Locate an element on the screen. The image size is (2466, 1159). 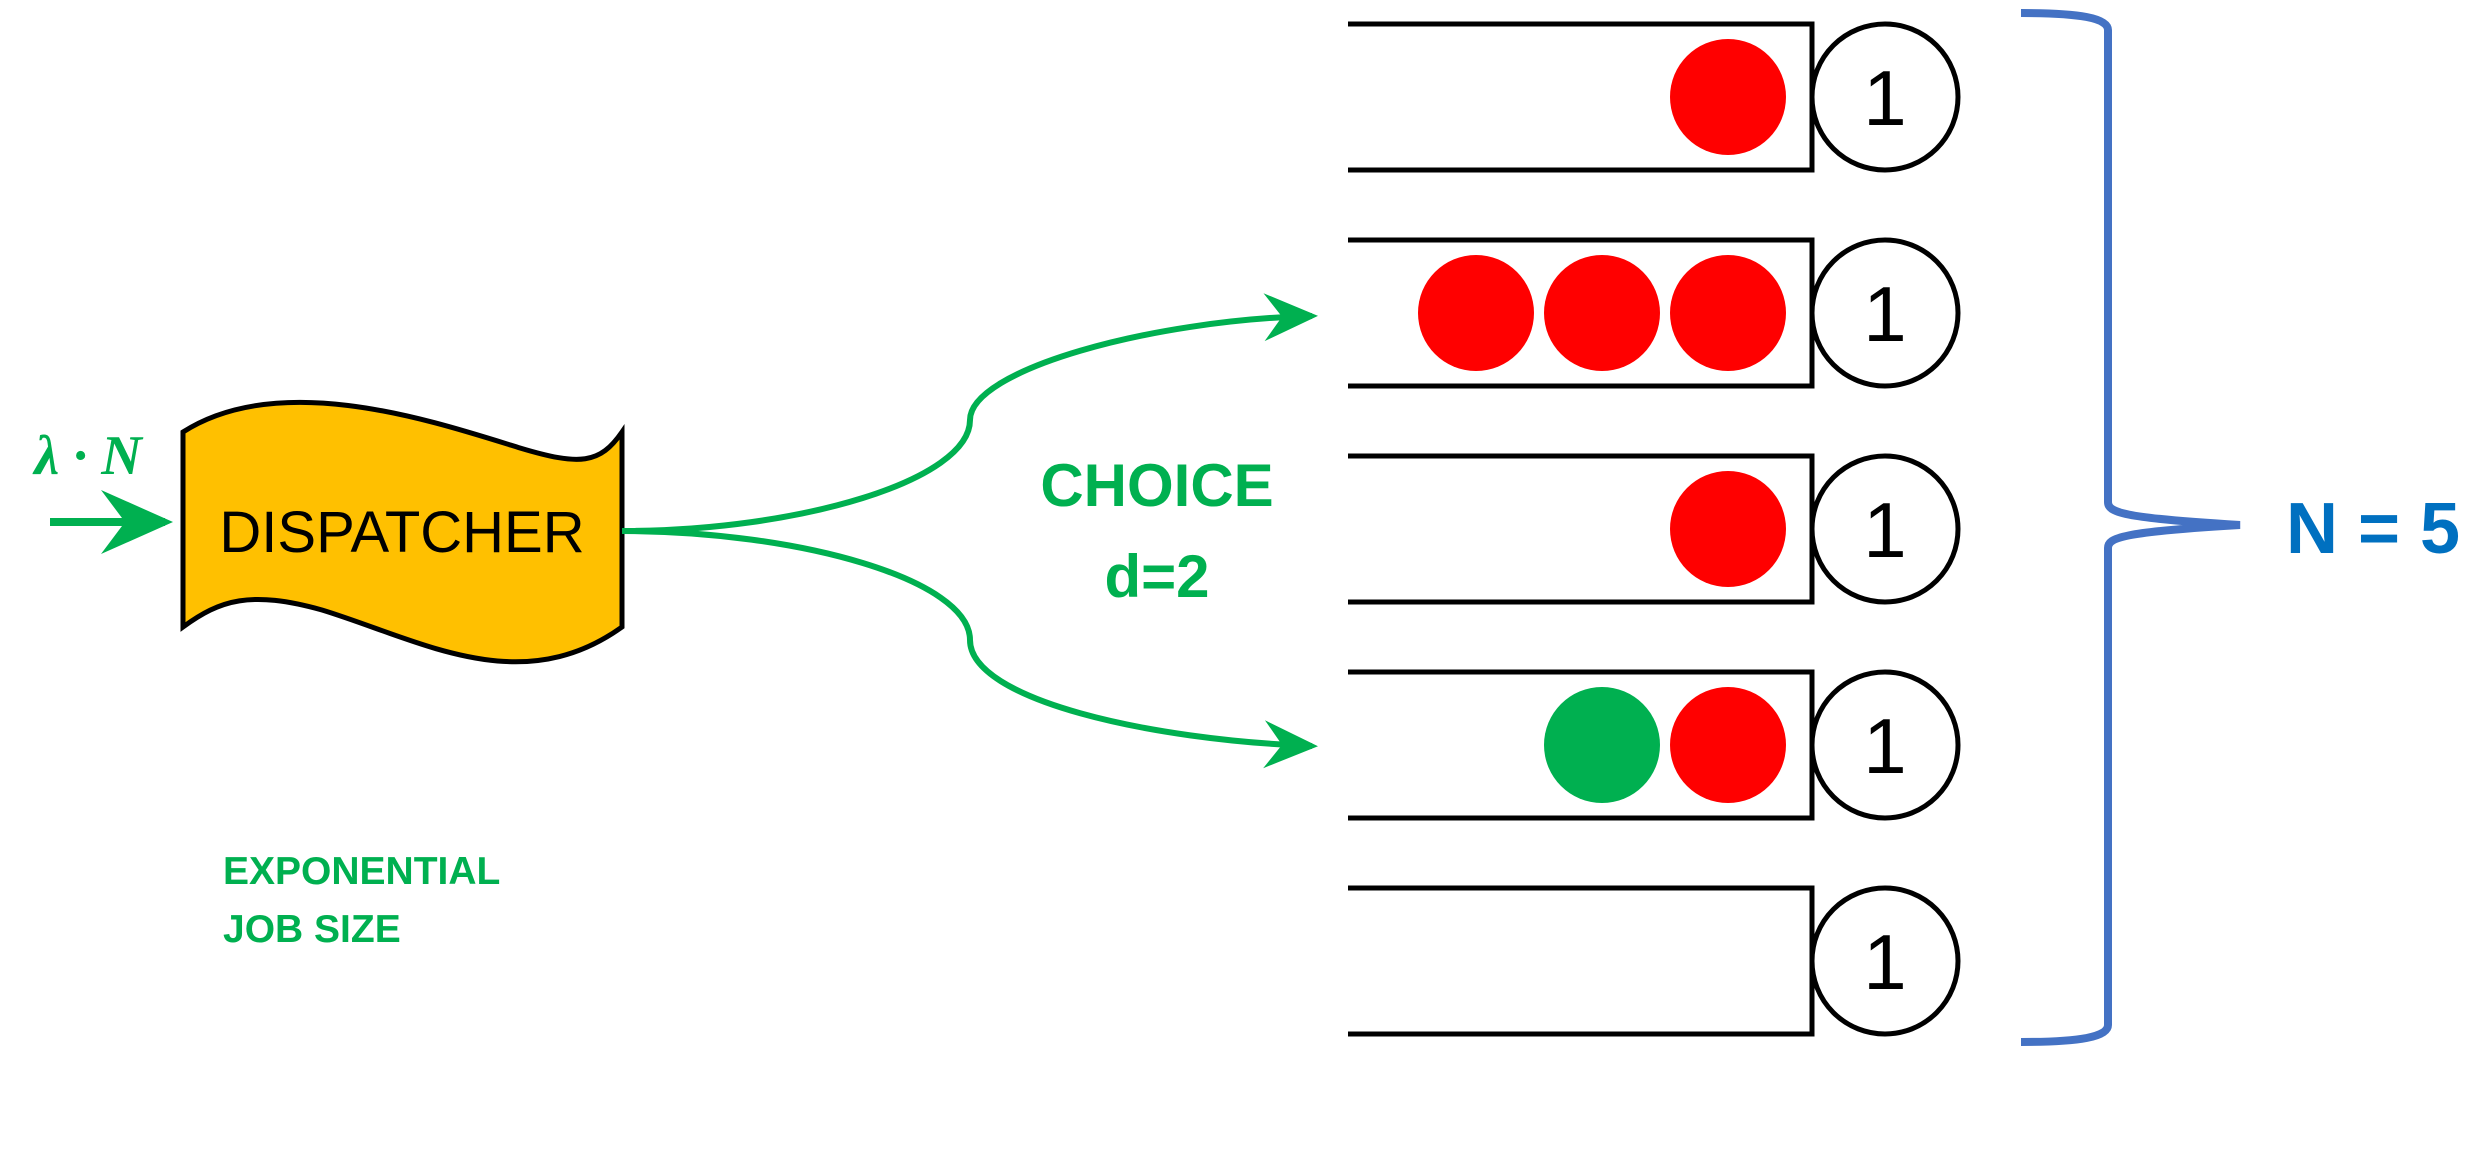
queue-5: 1 is located at coordinates (1654, 961).